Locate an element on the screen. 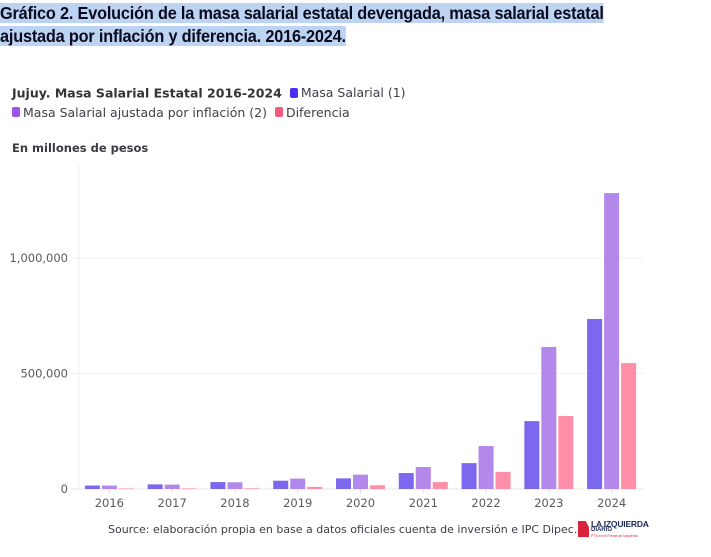 This screenshot has width=711, height=557. x-tick-label: 2022 is located at coordinates (485, 503).